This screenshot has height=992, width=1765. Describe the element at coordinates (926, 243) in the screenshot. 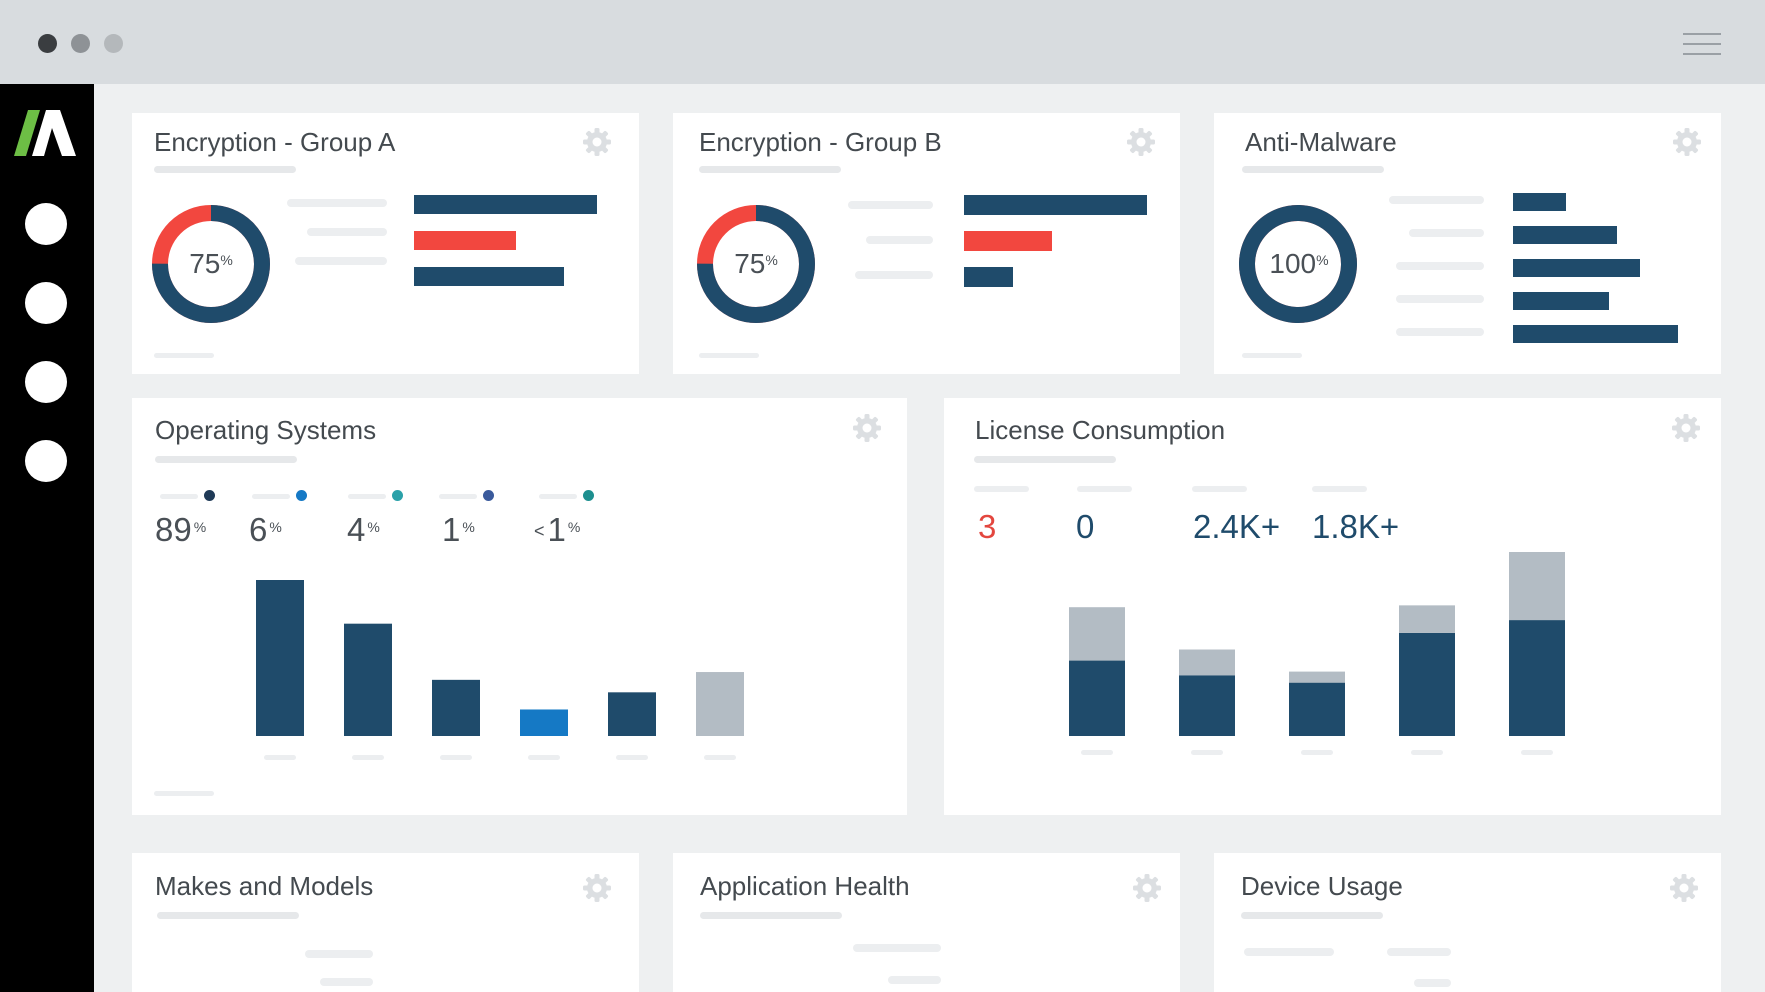

I see `card-encryption-group-b: Encryption - Group B 75%` at that location.